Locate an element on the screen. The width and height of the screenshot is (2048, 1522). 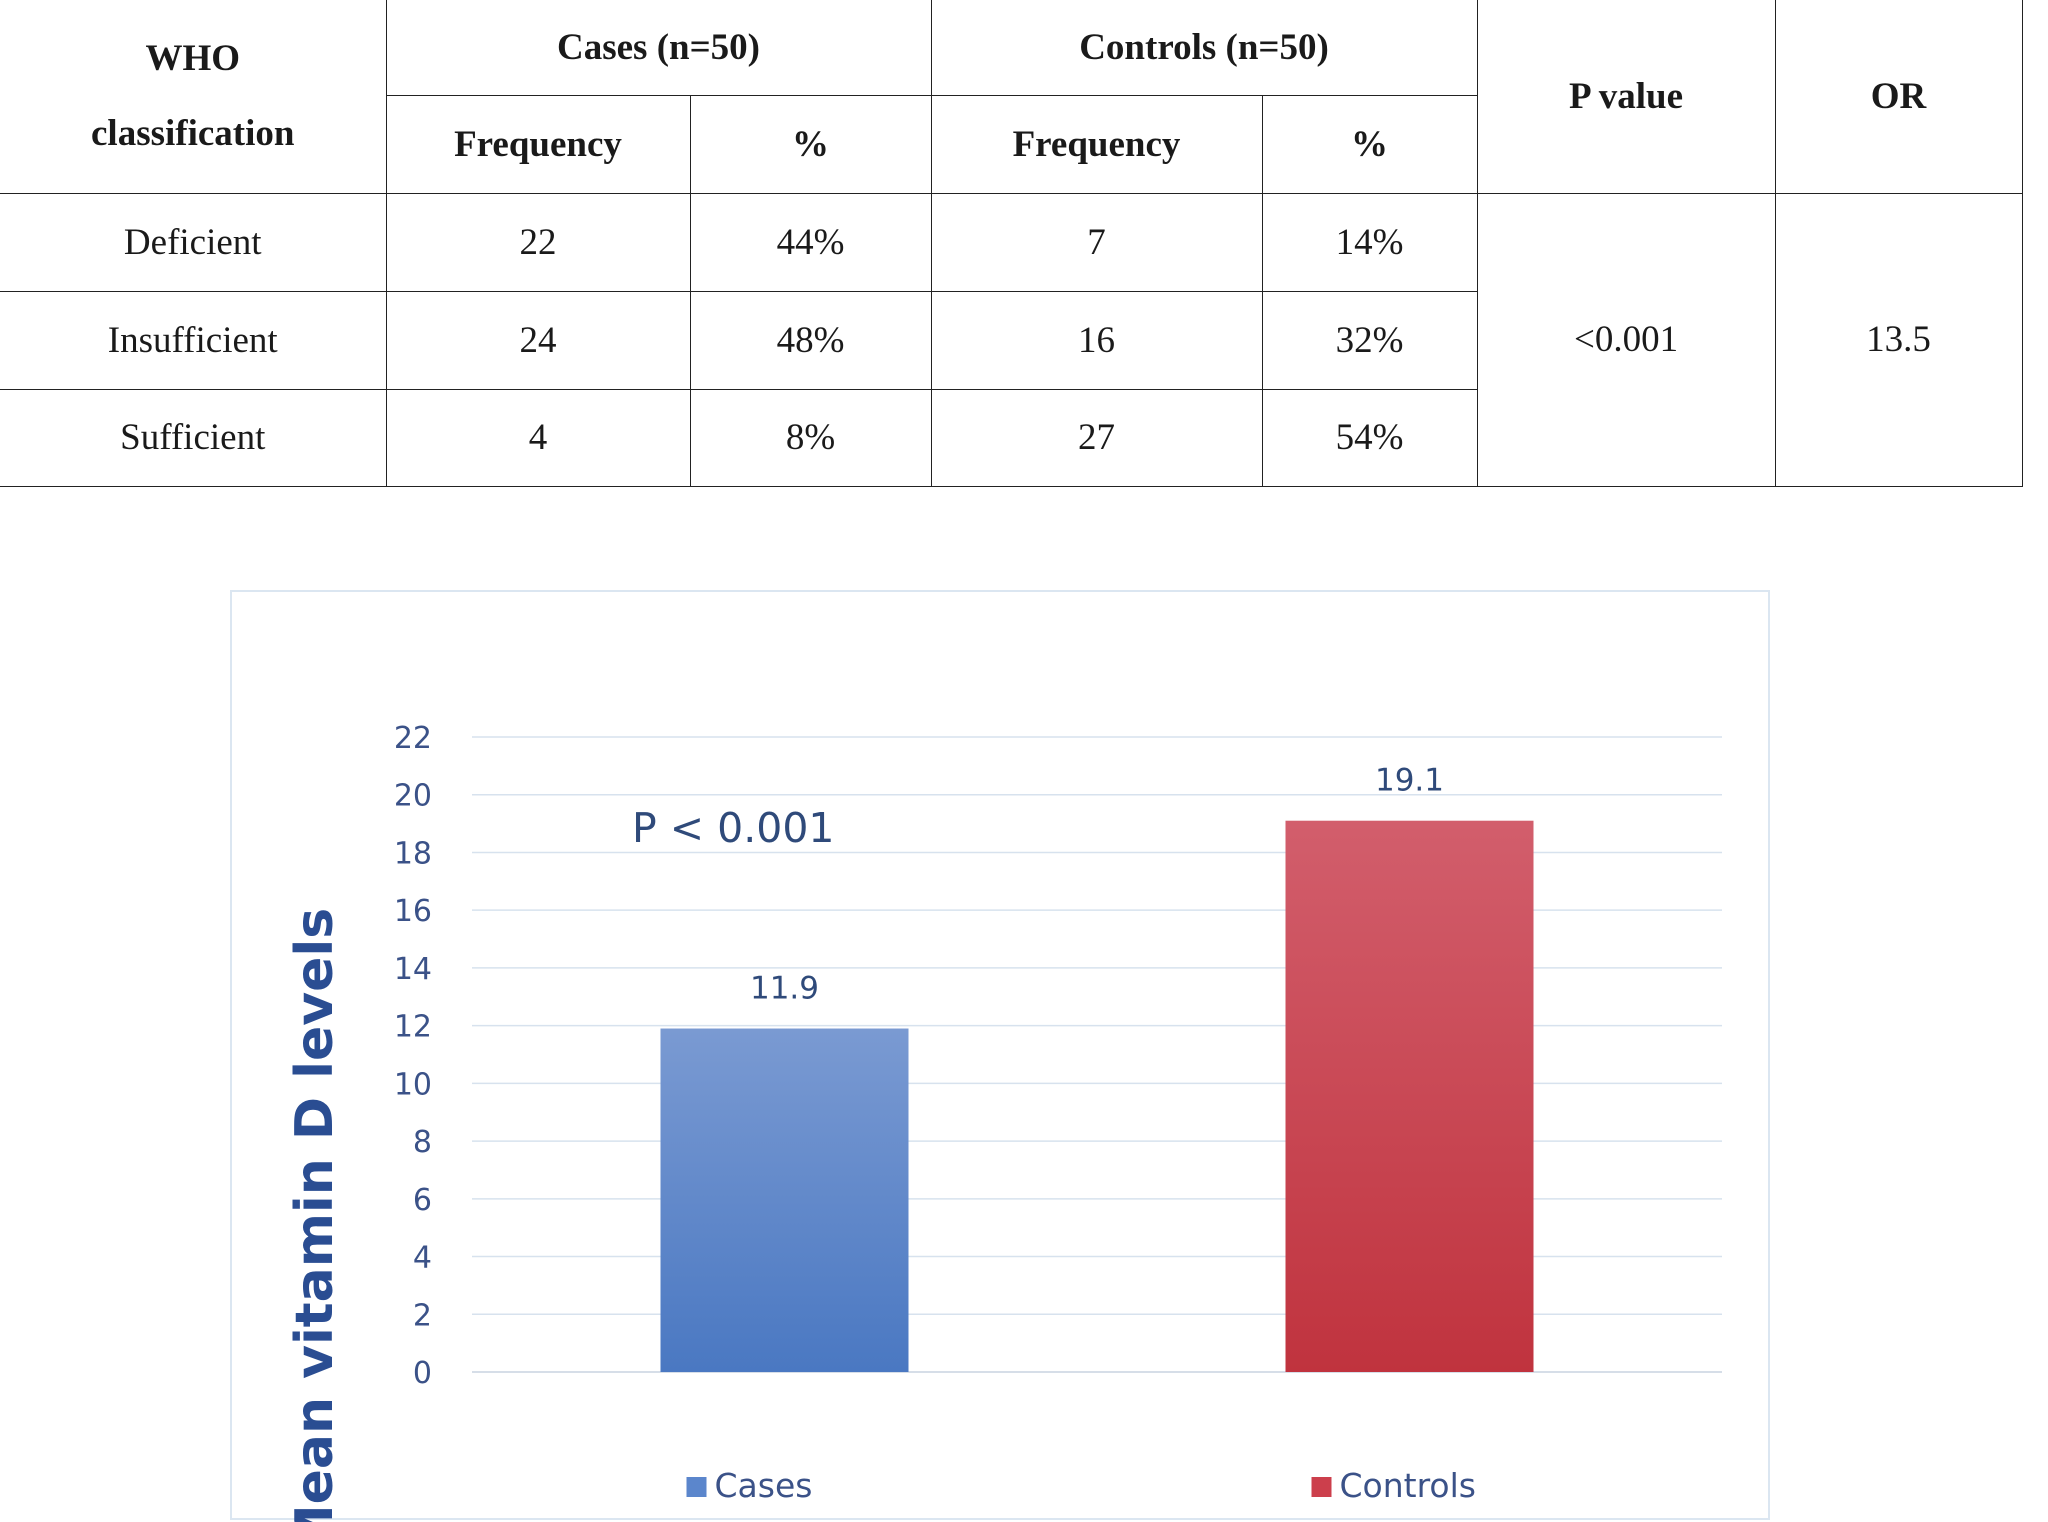
bar-cases is located at coordinates (784, 1200).